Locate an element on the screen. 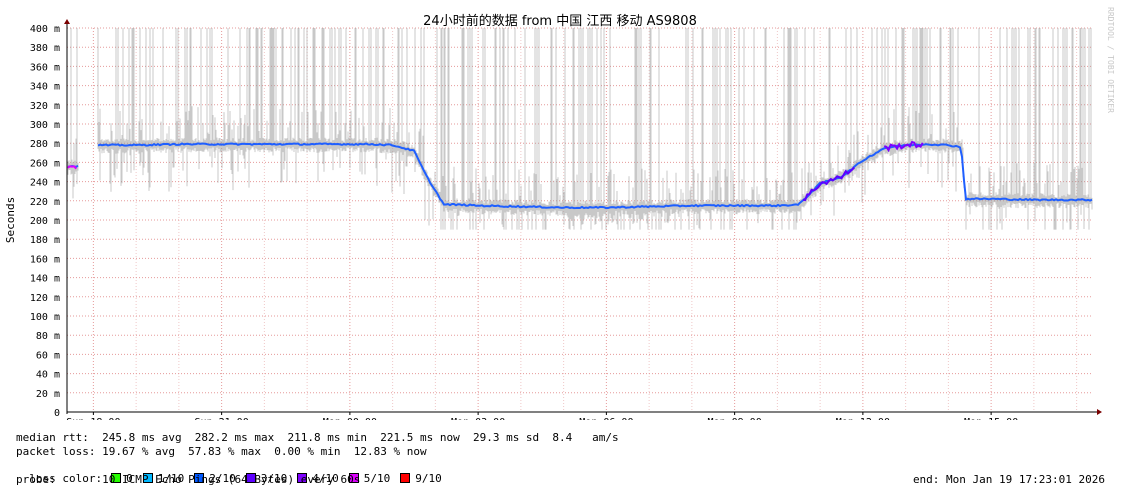 The image size is (1121, 494). loss-color-value: 3/10 is located at coordinates (274, 478).